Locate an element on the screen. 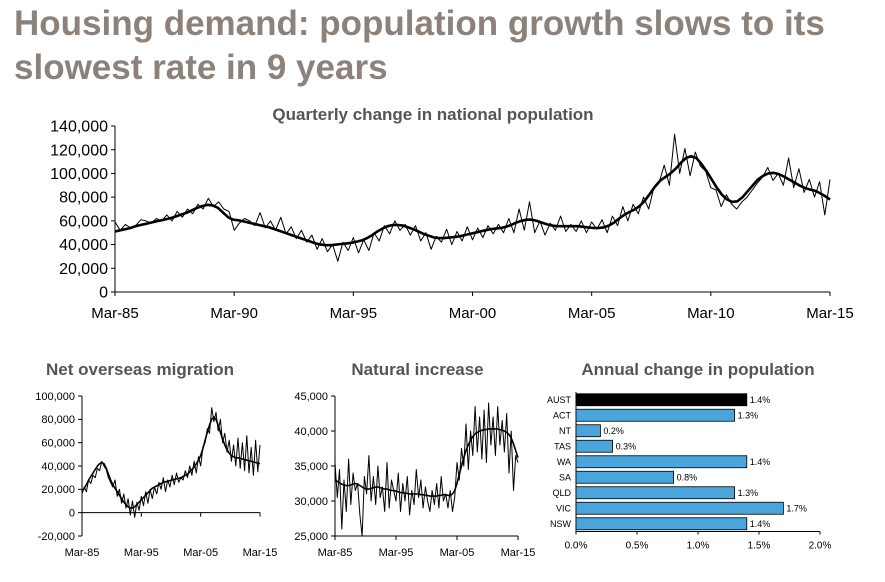 The width and height of the screenshot is (885, 582). data-label: 0.8% is located at coordinates (687, 477).